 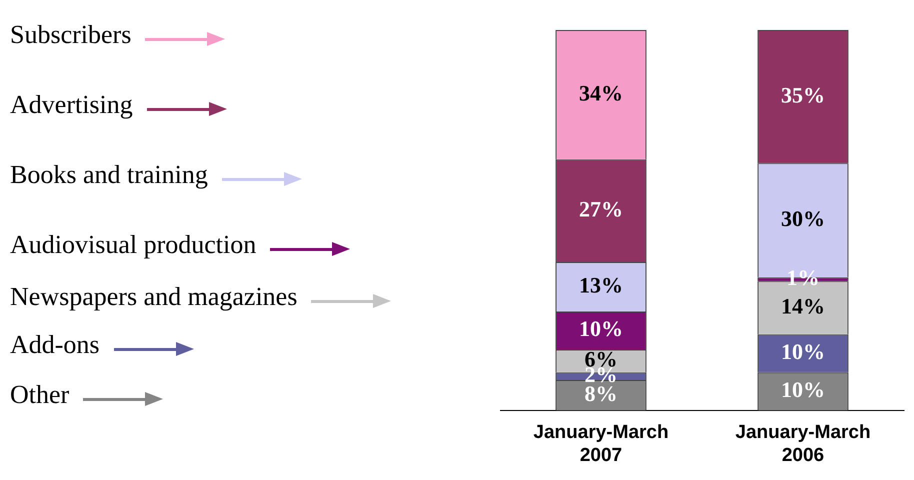 What do you see at coordinates (133, 244) in the screenshot?
I see `legend-label: Audiovisual production` at bounding box center [133, 244].